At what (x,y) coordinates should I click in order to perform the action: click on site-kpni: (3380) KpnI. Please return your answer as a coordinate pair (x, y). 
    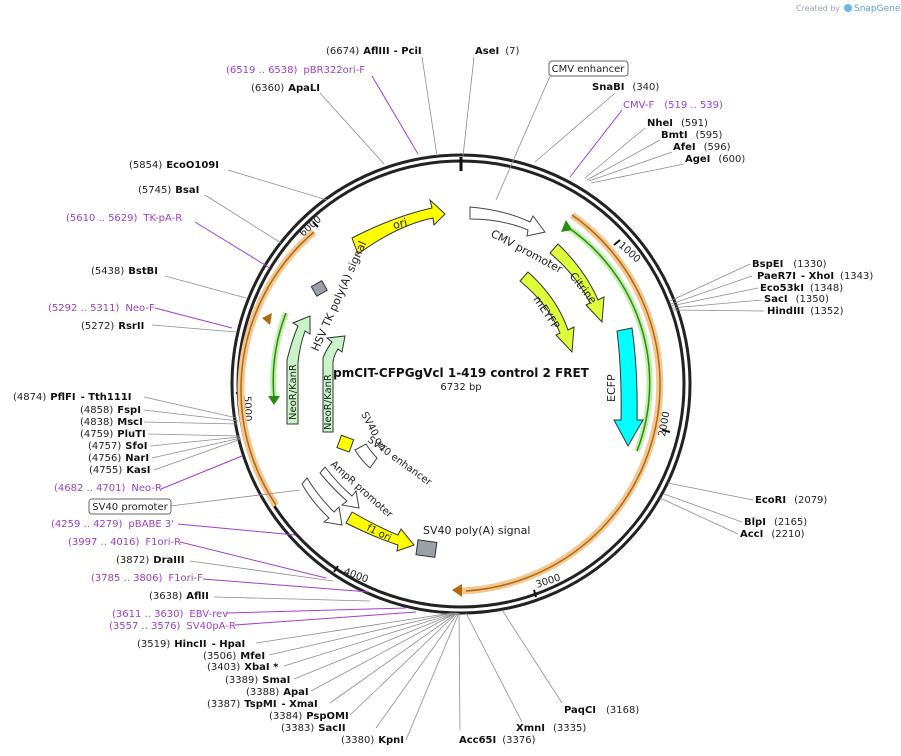
    Looking at the image, I should click on (372, 740).